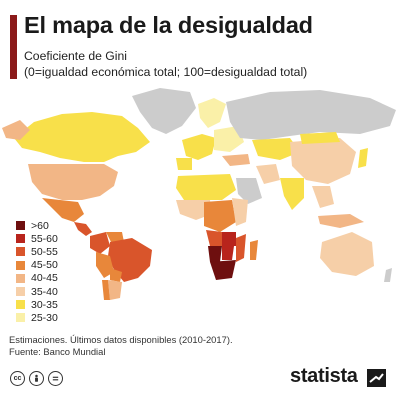 Image resolution: width=400 pixels, height=400 pixels. Describe the element at coordinates (347, 254) in the screenshot. I see `region-australia` at that location.